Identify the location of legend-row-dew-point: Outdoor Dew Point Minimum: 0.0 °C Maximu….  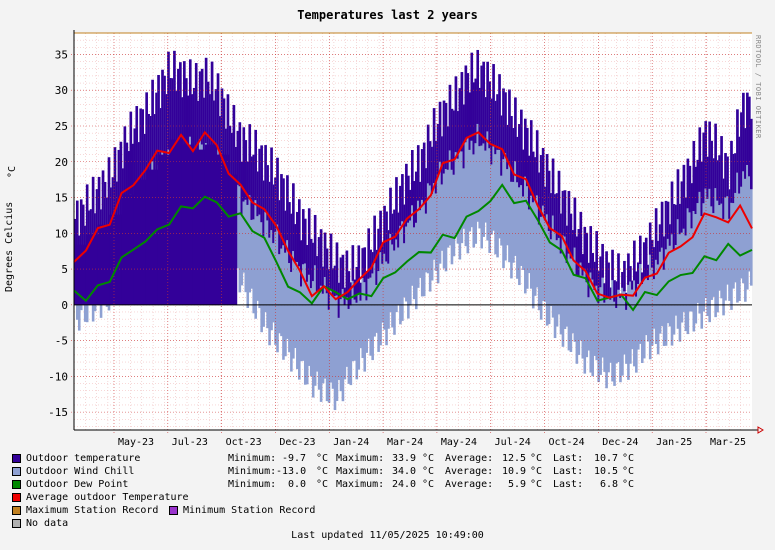
(382, 484).